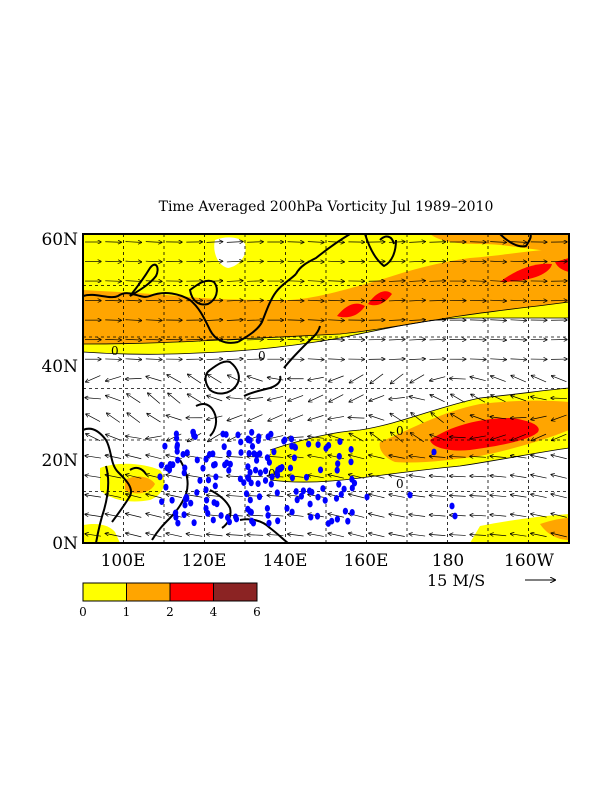 This screenshot has height=792, width=612. Describe the element at coordinates (170, 600) in the screenshot. I see `colorbar: 0 1 2 4 6` at that location.